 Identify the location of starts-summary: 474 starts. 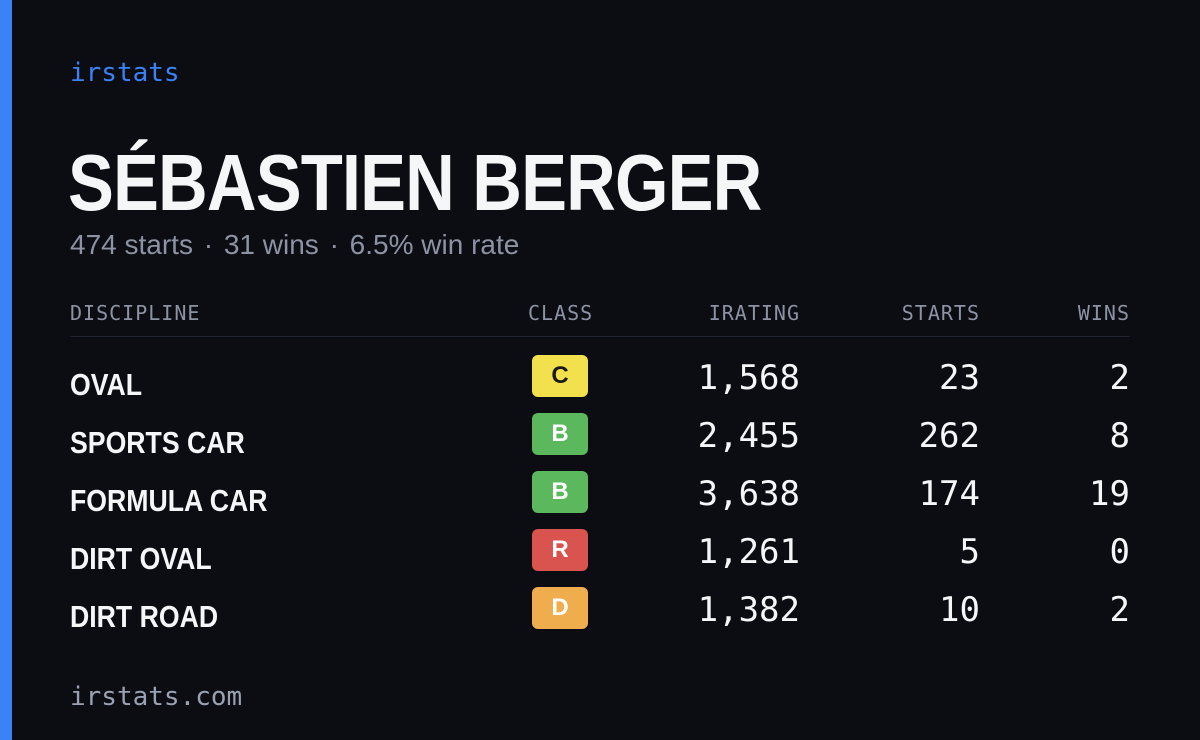
(131, 244).